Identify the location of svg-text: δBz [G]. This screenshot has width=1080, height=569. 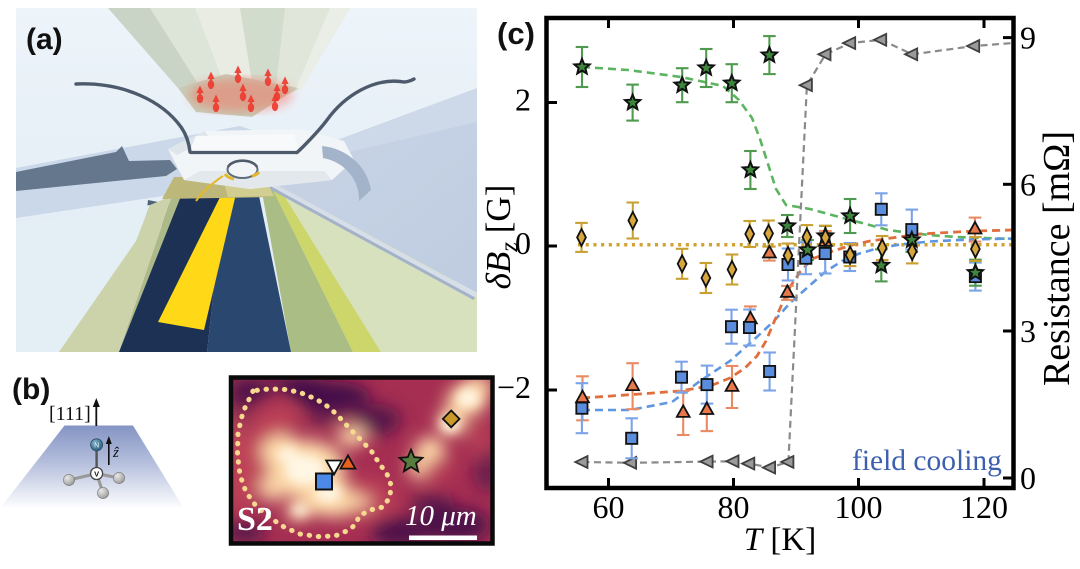
(501, 237).